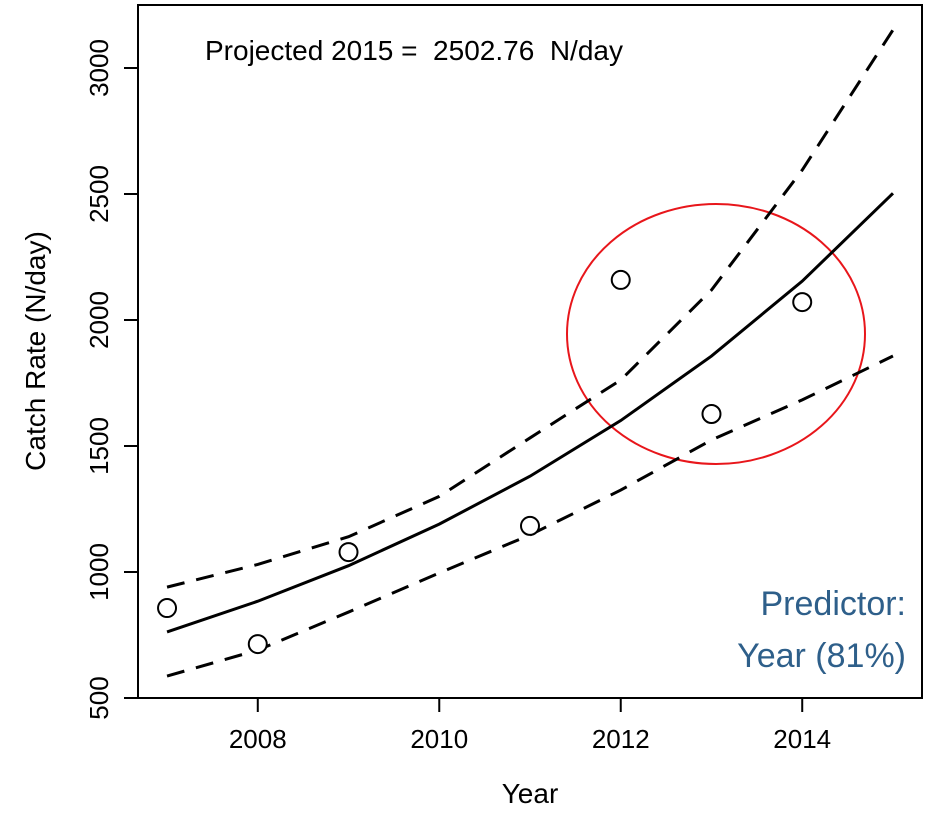  Describe the element at coordinates (35, 351) in the screenshot. I see `y-axis-title: Catch Rate (N/day)` at that location.